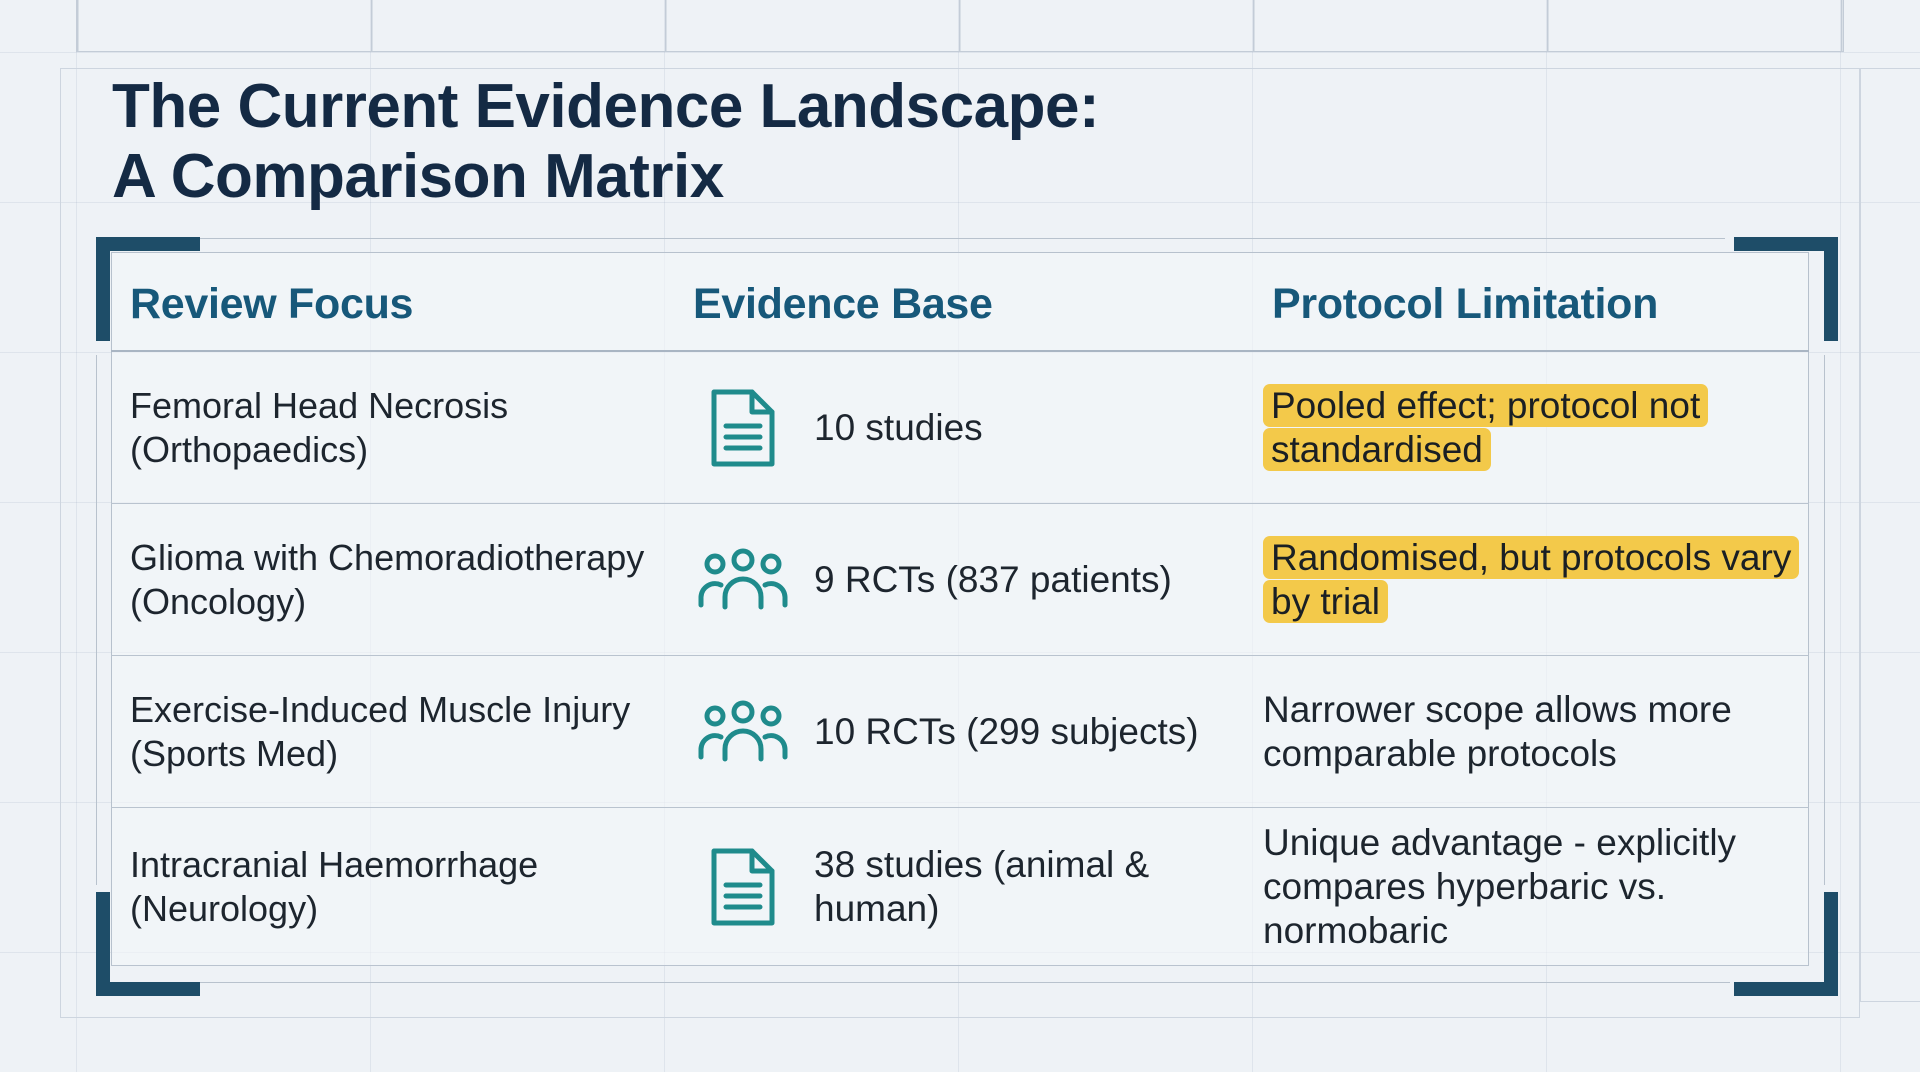 The image size is (1920, 1072). I want to click on limitation-highlight: Randomised, but protocols vary by trial, so click(1531, 579).